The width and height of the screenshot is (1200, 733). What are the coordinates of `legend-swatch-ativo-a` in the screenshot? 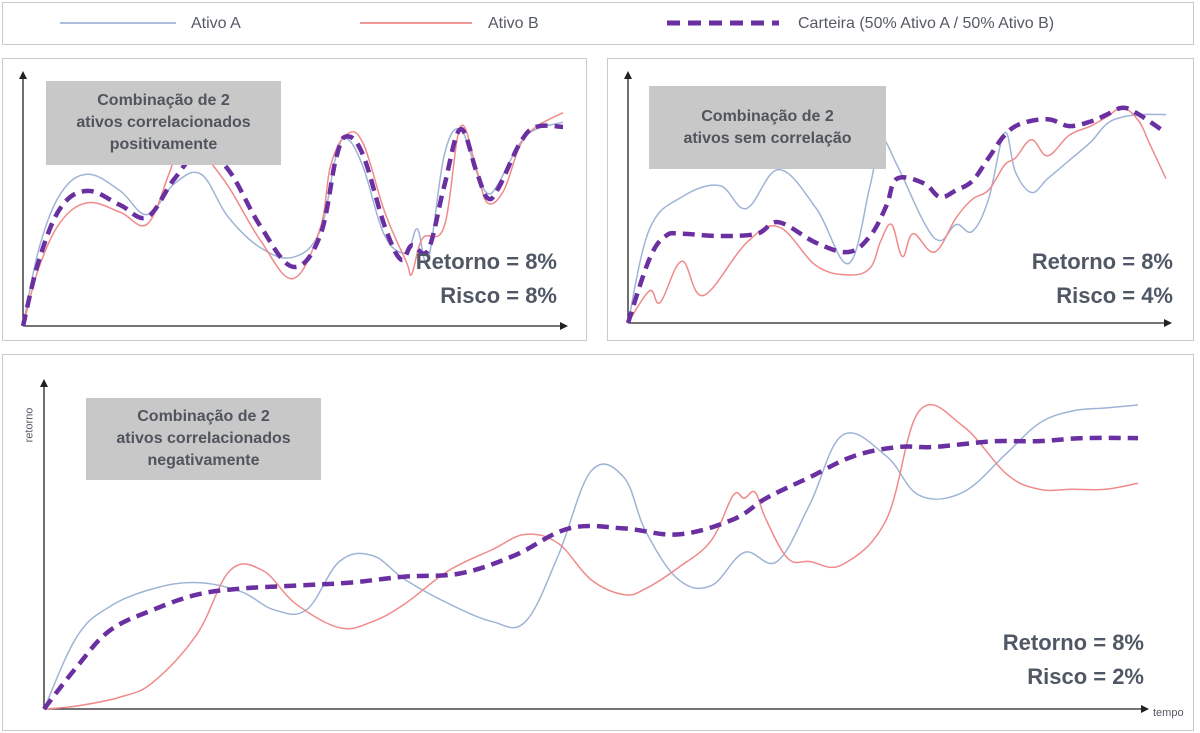 It's located at (118, 23).